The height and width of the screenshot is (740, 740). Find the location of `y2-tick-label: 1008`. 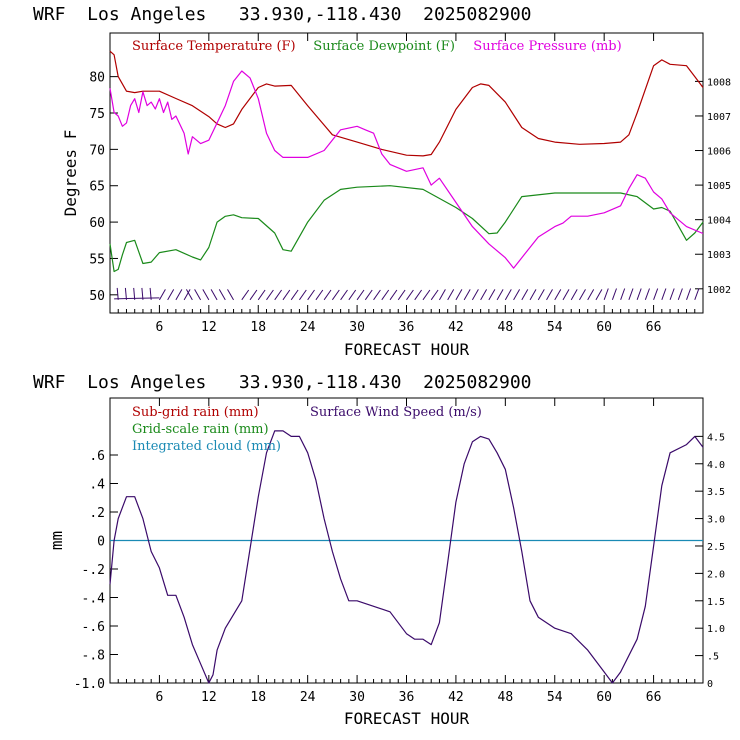

y2-tick-label: 1008 is located at coordinates (719, 82).